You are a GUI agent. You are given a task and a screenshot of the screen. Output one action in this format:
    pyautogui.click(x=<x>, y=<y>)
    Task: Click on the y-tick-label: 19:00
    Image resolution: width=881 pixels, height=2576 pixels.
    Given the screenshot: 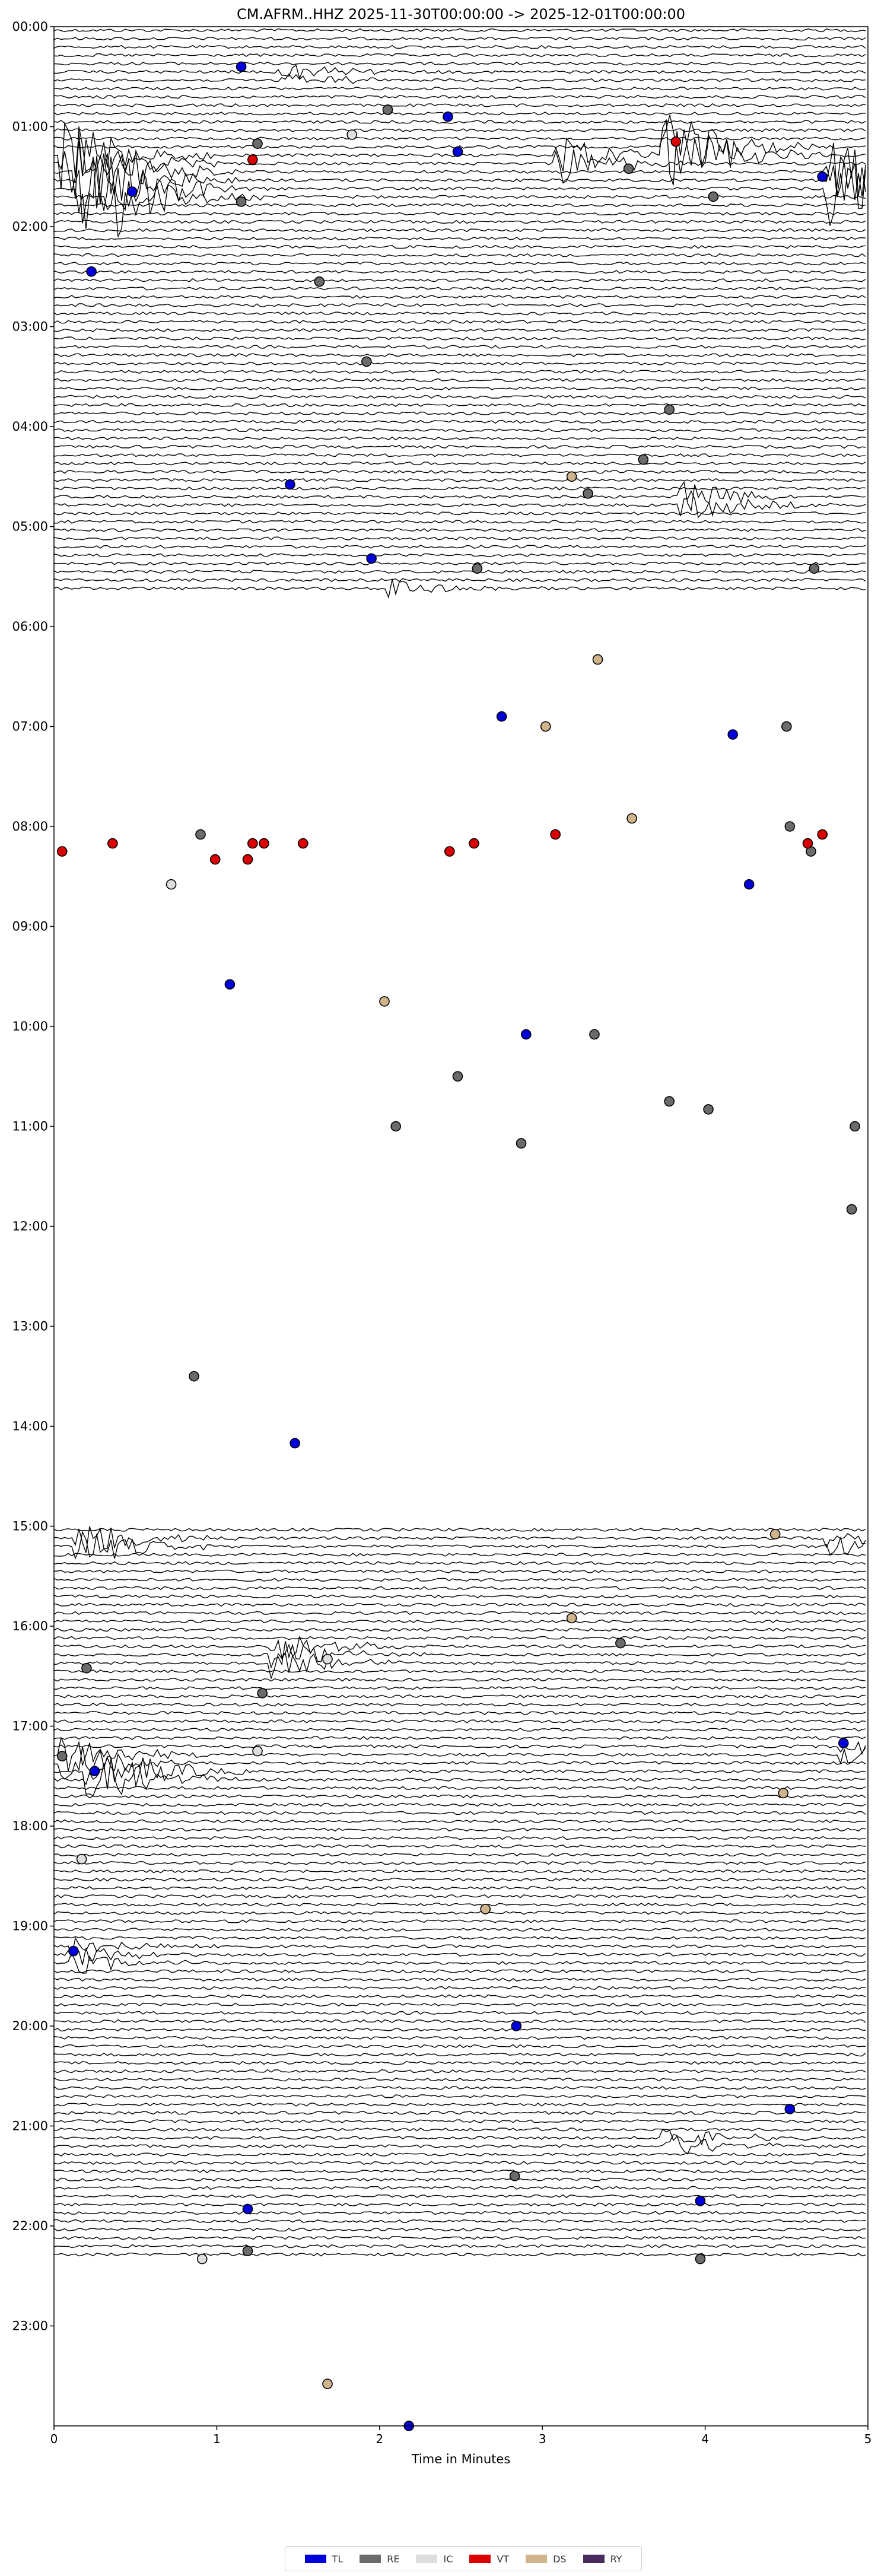 What is the action you would take?
    pyautogui.click(x=30, y=1926)
    